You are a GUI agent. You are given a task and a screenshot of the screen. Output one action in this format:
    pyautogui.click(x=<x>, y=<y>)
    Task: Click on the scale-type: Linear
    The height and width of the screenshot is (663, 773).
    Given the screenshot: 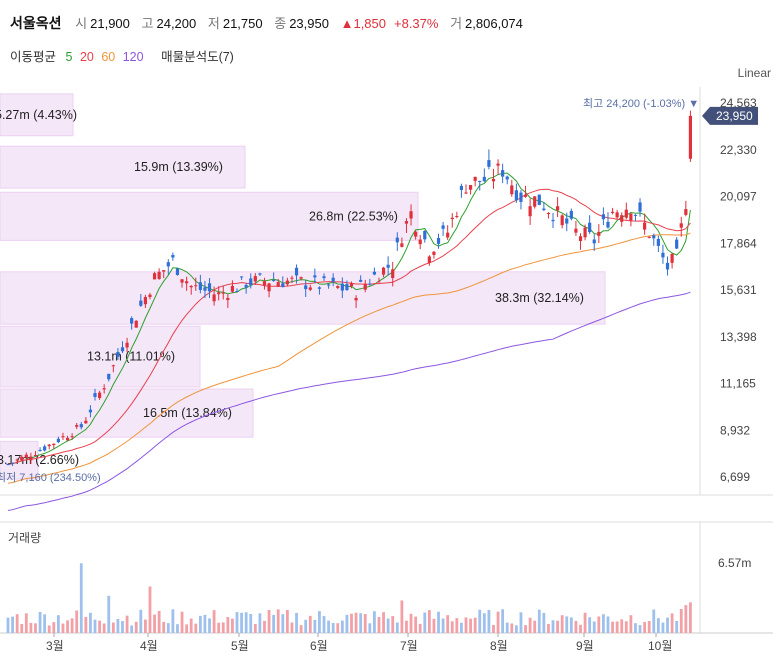 What is the action you would take?
    pyautogui.click(x=754, y=73)
    